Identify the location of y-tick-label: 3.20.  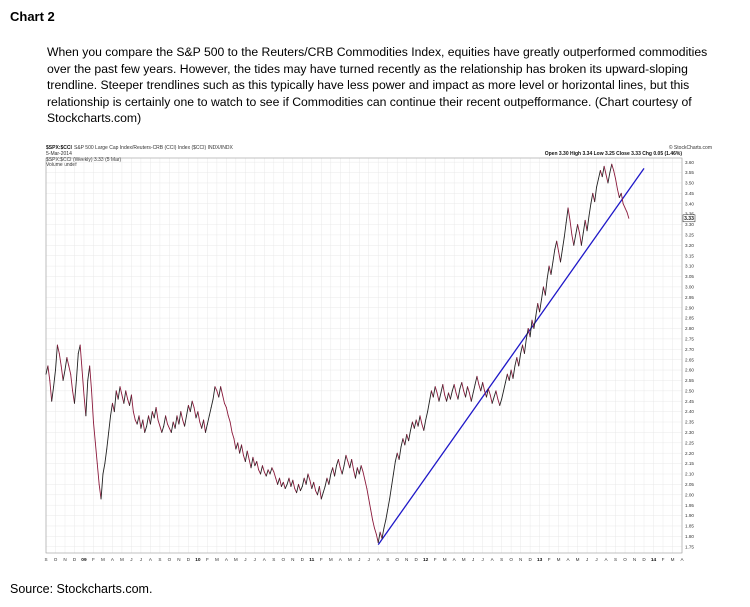
(689, 245).